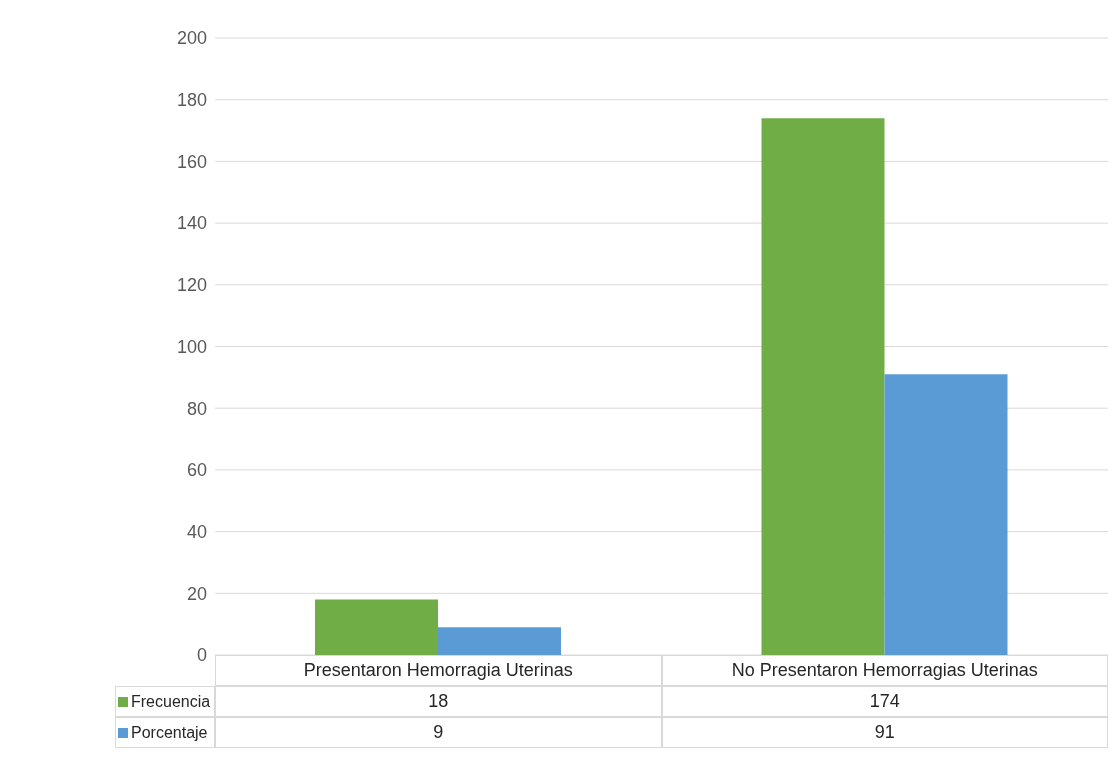  I want to click on y-tick-label: 100, so click(191, 346).